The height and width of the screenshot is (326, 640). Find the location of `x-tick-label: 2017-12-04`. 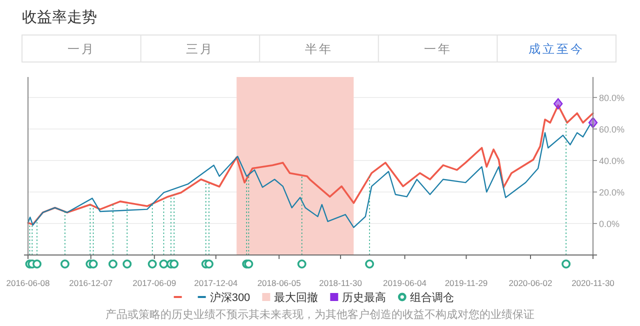

x-tick-label: 2017-12-04 is located at coordinates (216, 283).